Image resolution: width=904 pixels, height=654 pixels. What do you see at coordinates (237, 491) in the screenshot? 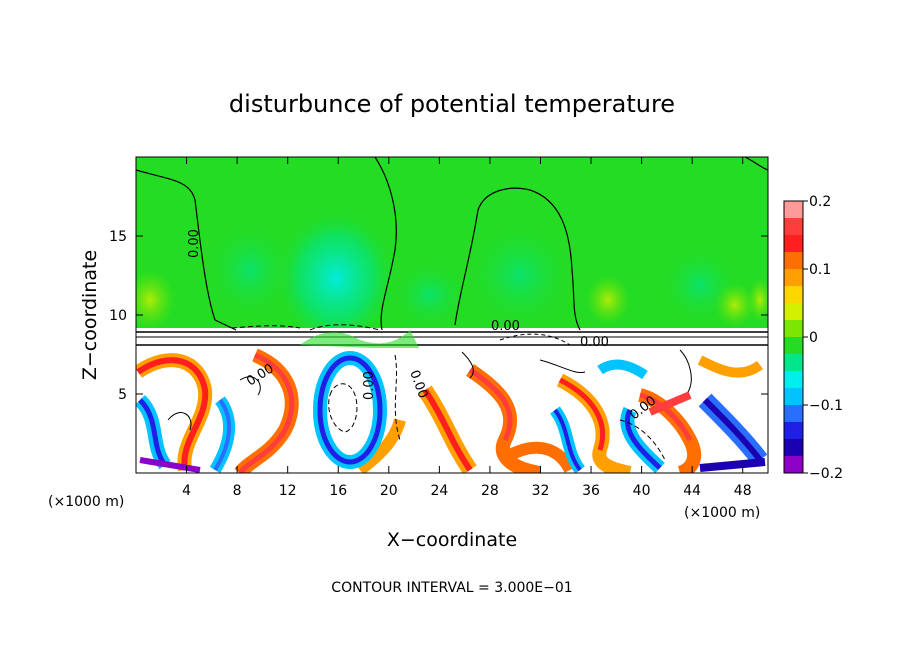
I see `x-tick-label: 8` at bounding box center [237, 491].